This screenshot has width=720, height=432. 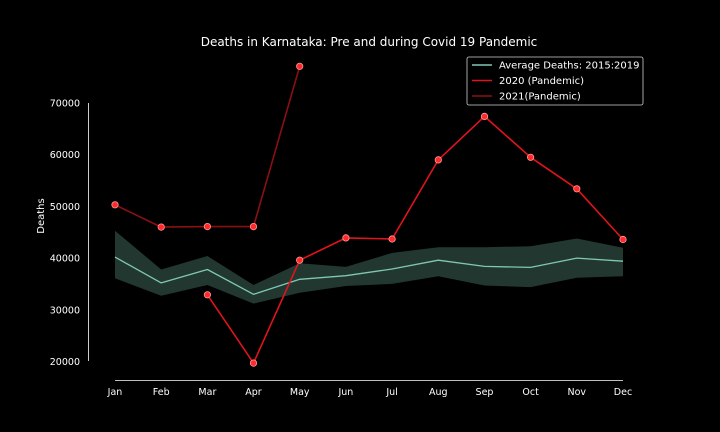 I want to click on y-tick-40000: 40000, so click(x=65, y=259).